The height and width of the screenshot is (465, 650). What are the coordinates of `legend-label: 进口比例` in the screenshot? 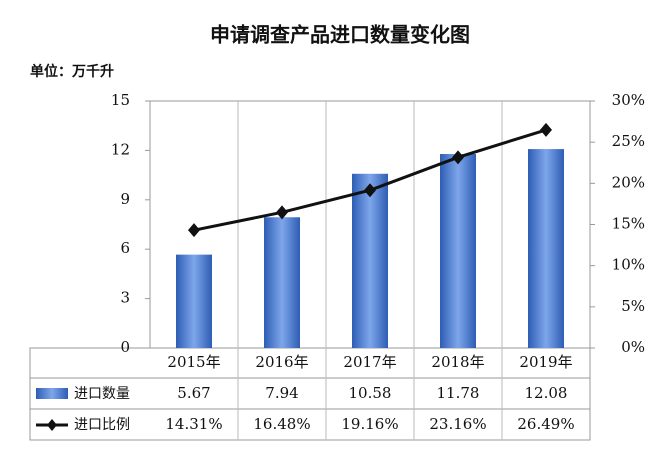 It's located at (102, 425).